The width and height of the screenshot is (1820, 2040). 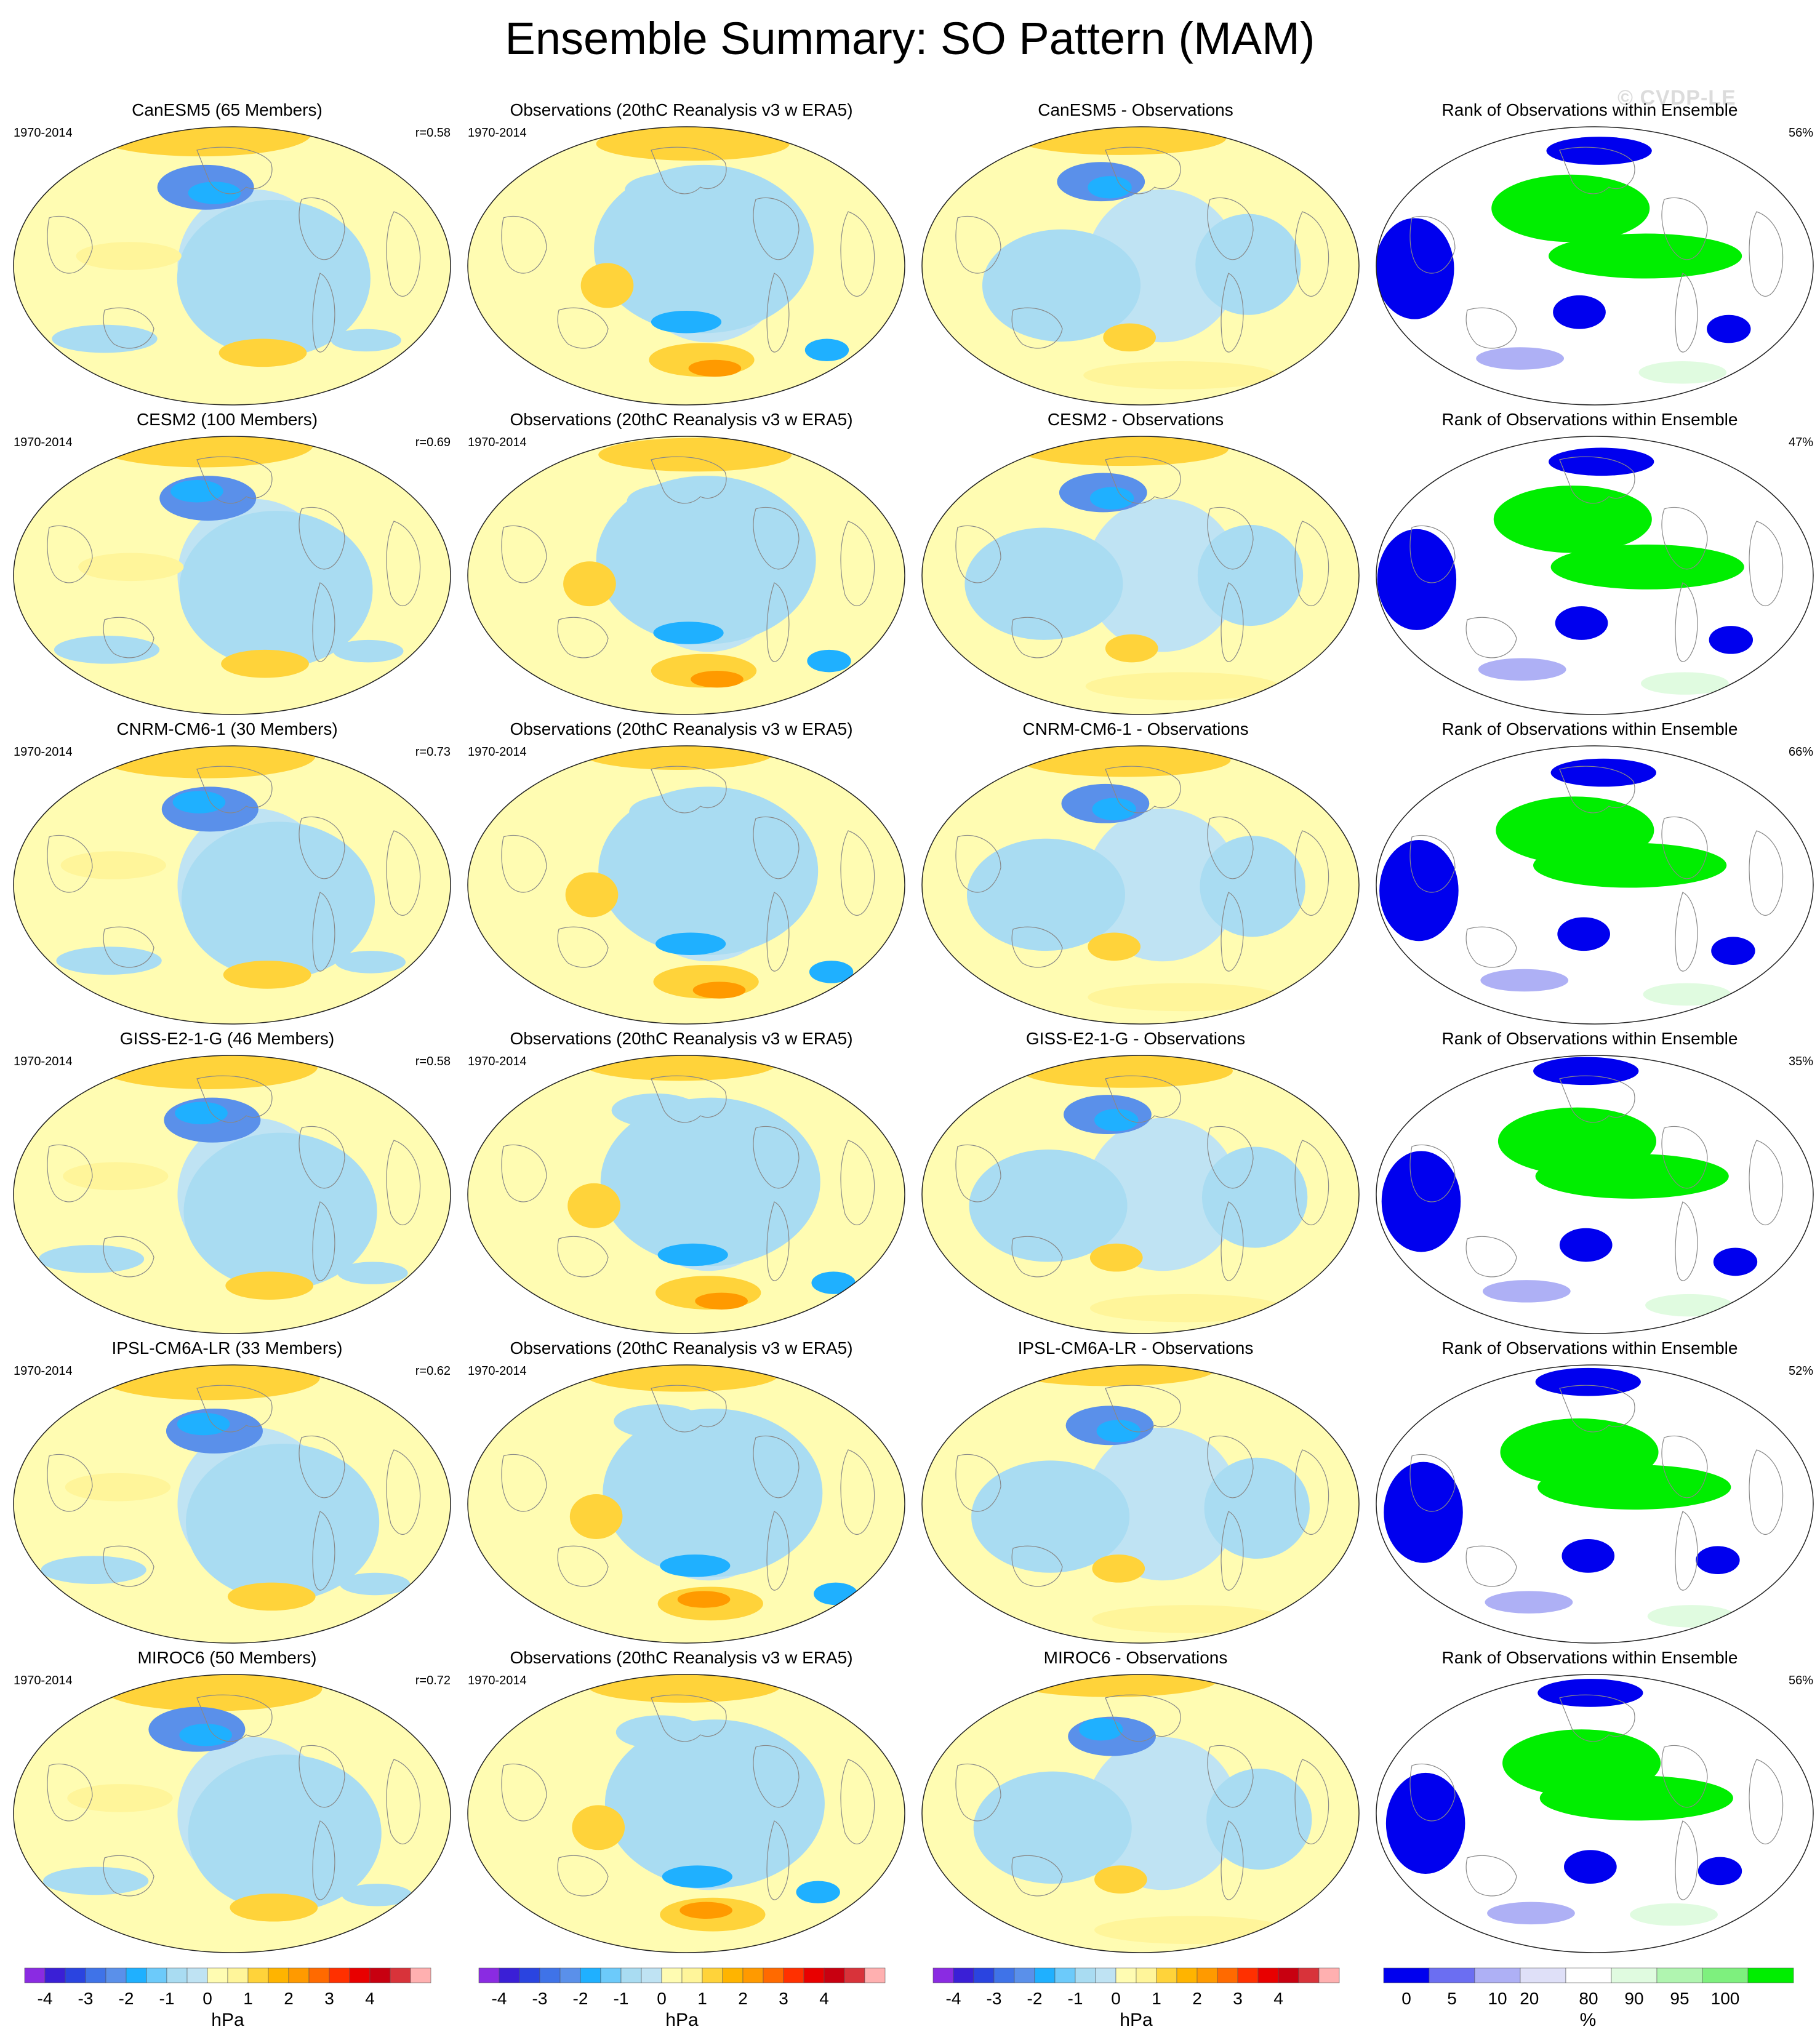 What do you see at coordinates (1135, 1657) in the screenshot?
I see `panel-title: MIROC6 - Observations` at bounding box center [1135, 1657].